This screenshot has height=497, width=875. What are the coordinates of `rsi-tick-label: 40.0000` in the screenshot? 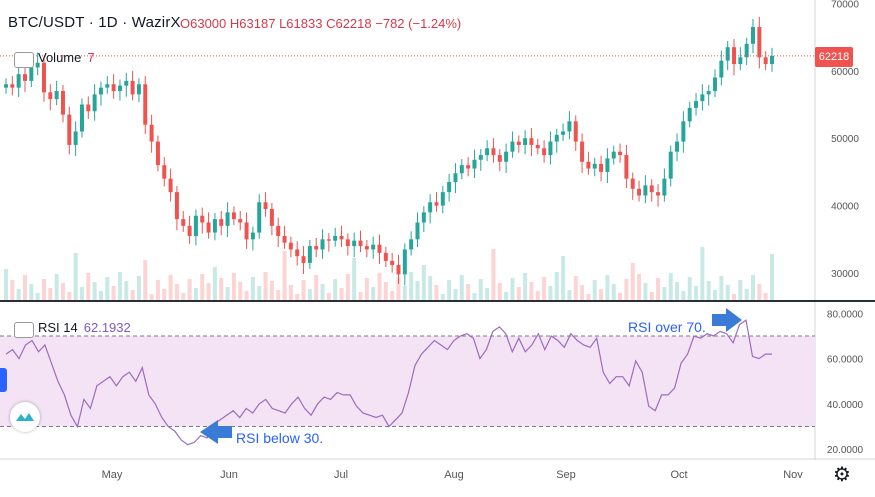 It's located at (845, 405).